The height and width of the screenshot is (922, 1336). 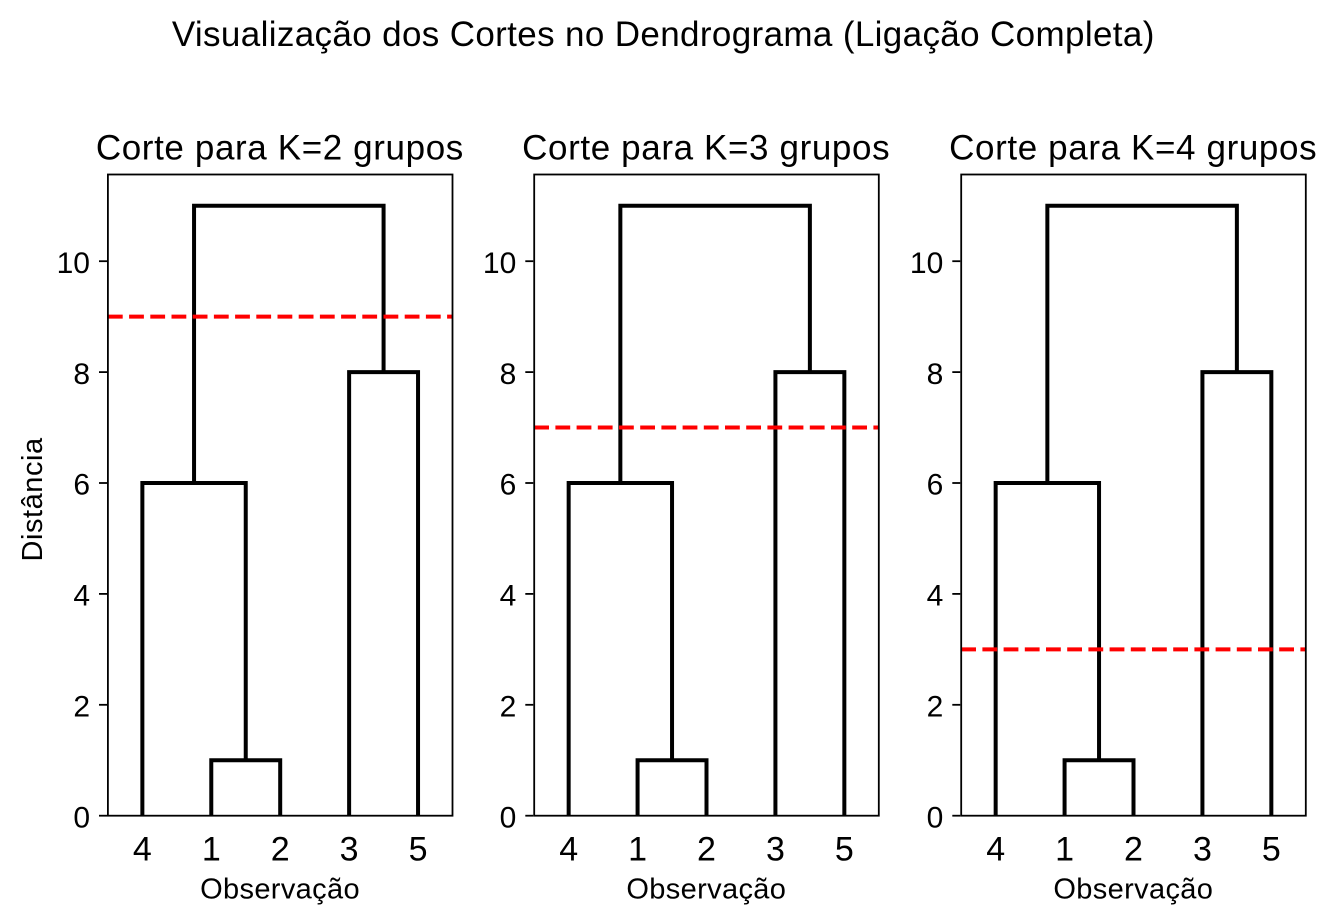 What do you see at coordinates (706, 148) in the screenshot?
I see `svg-text: Corte para K=3 grupos` at bounding box center [706, 148].